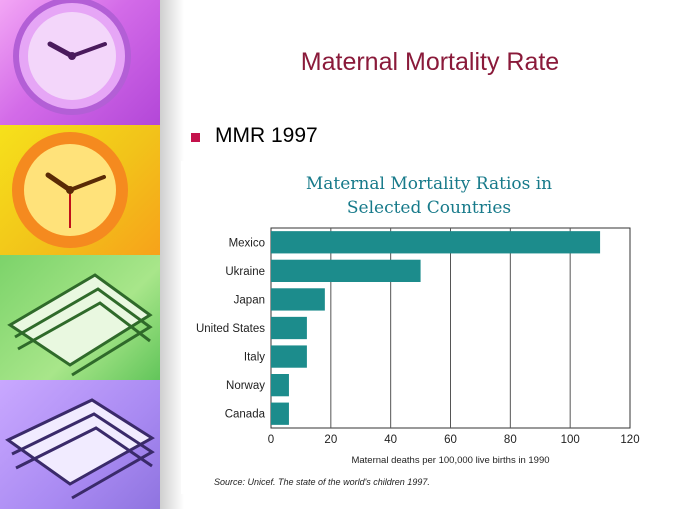 This screenshot has height=509, width=680. Describe the element at coordinates (570, 440) in the screenshot. I see `x-tick-label: 100` at that location.